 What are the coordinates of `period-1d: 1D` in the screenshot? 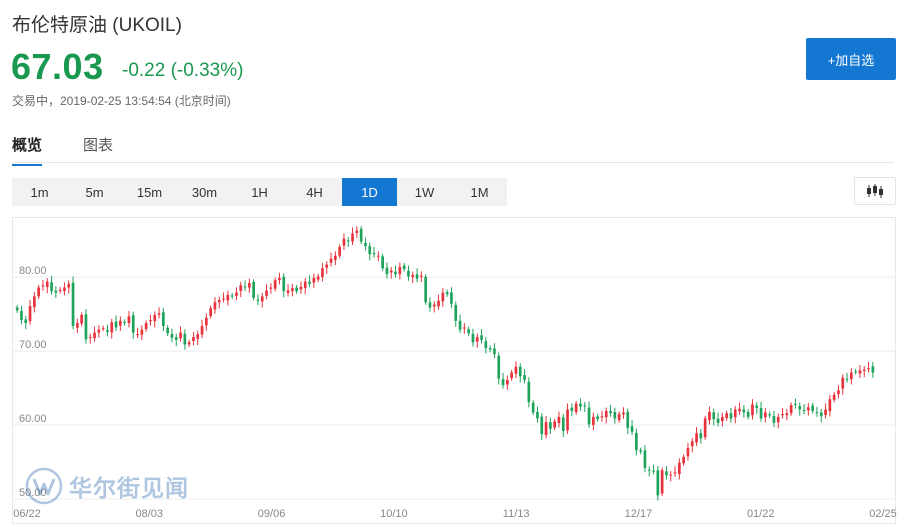 It's located at (369, 192).